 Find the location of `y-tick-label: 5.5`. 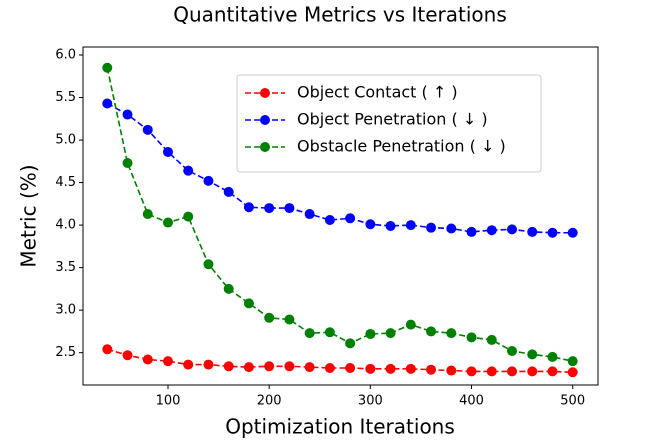

y-tick-label: 5.5 is located at coordinates (65, 97).